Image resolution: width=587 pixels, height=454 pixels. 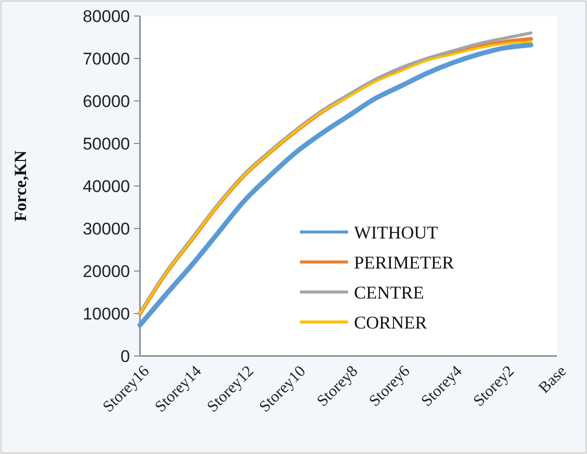 What do you see at coordinates (396, 232) in the screenshot?
I see `legend-label: WITHOUT` at bounding box center [396, 232].